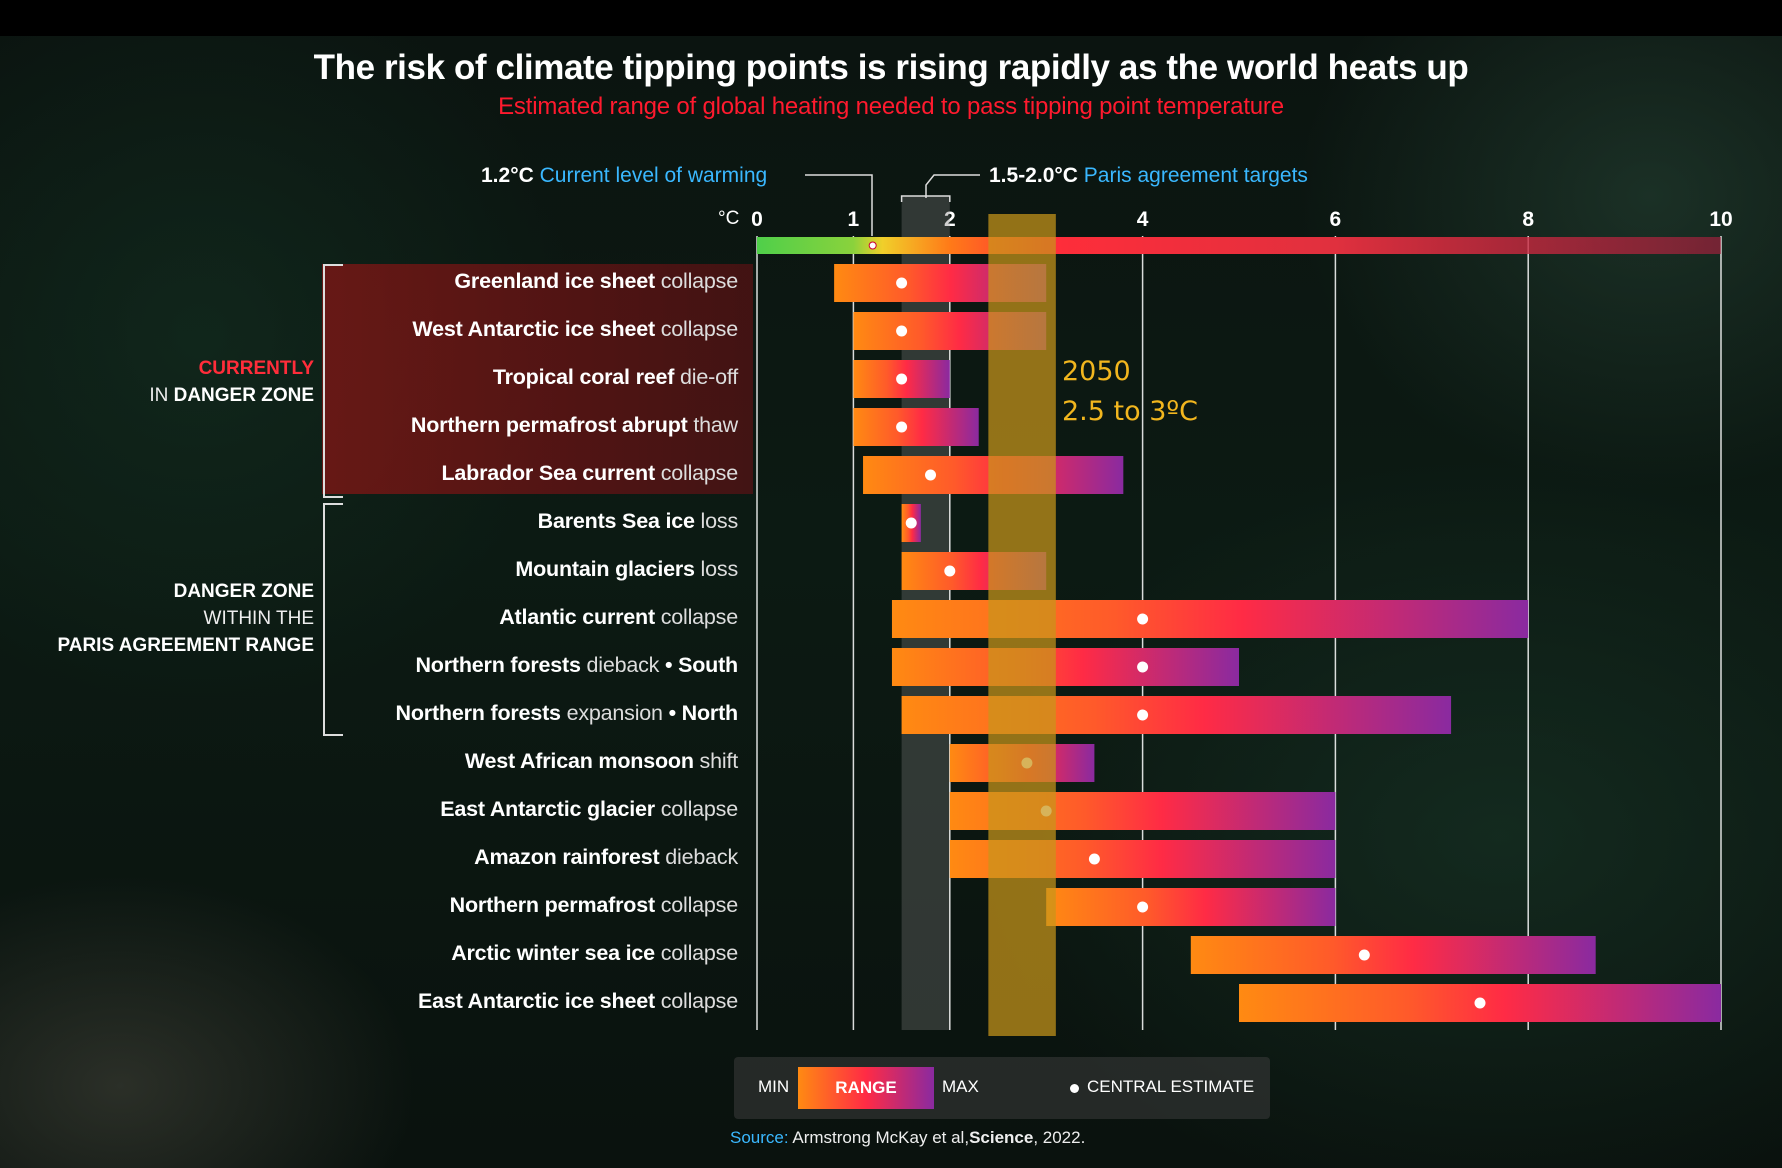  I want to click on row-label-6: Mountain glaciers loss, so click(626, 569).